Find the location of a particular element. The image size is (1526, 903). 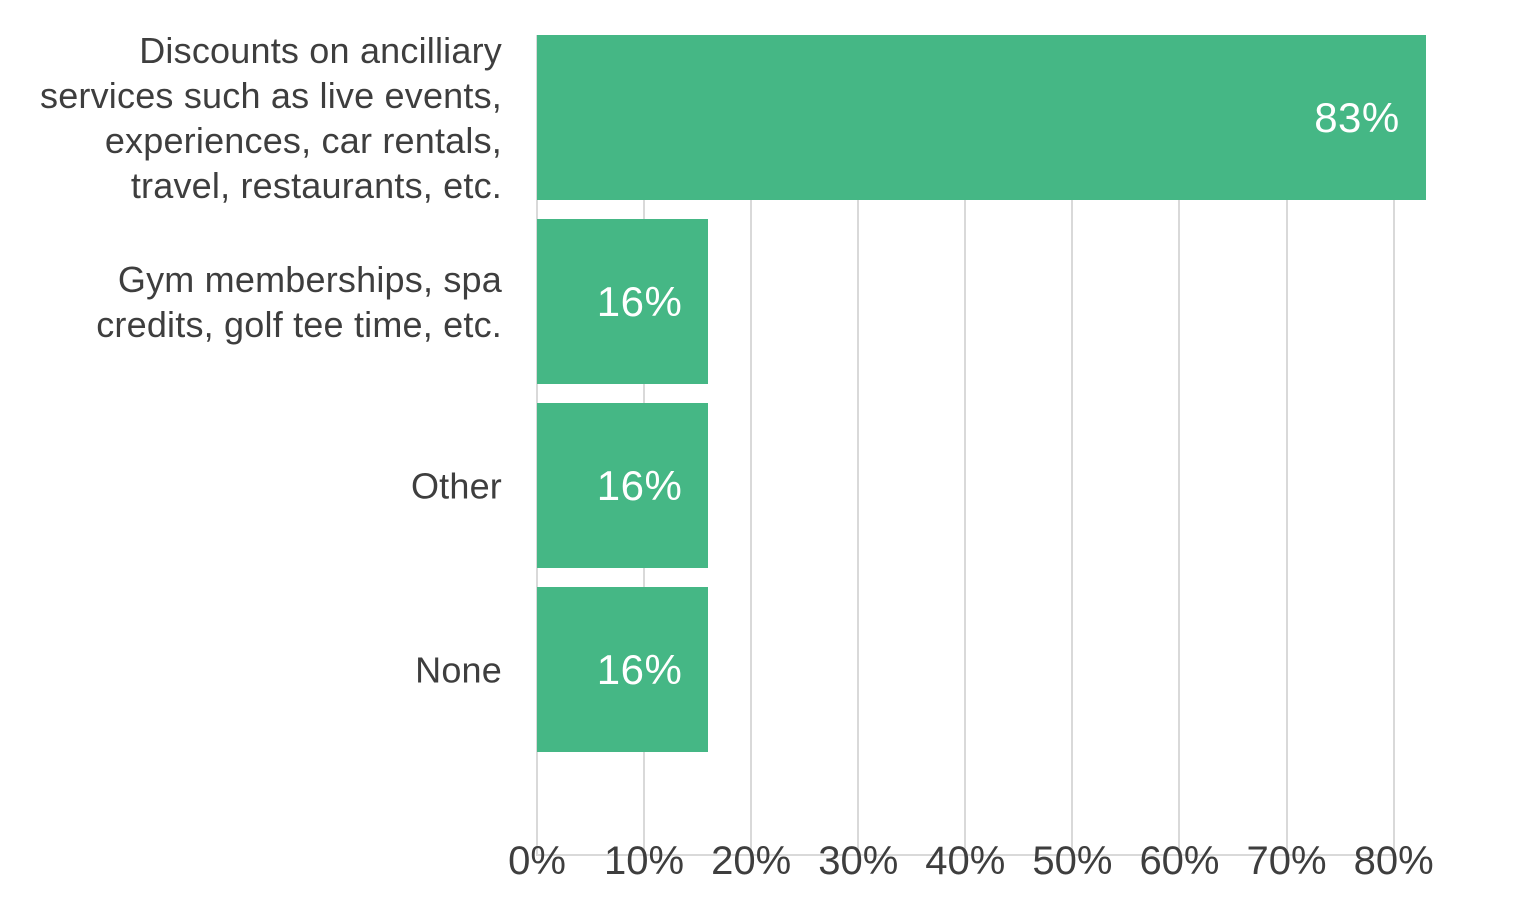

x-tick-label: 60% is located at coordinates (1179, 861).